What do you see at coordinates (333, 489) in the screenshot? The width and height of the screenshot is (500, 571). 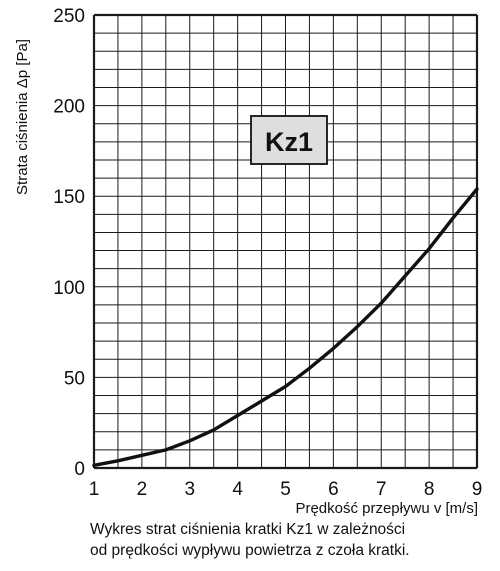 I see `x-tick-label-6: 6` at bounding box center [333, 489].